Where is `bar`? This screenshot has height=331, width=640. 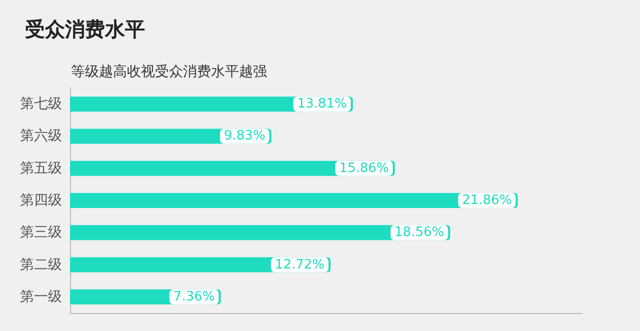 bar is located at coordinates (294, 200).